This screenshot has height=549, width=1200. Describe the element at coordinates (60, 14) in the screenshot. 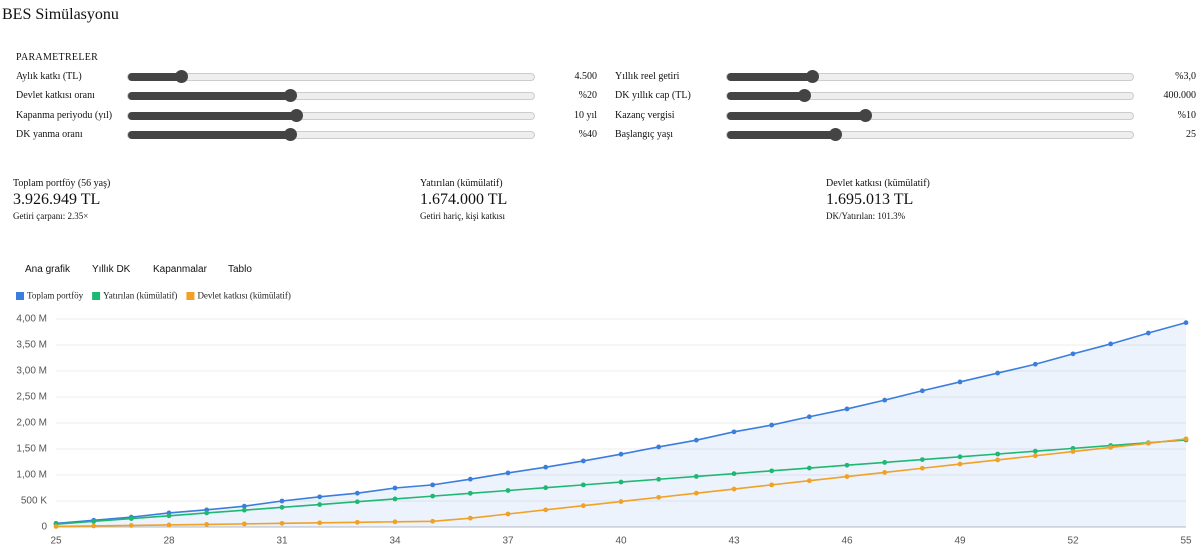

I see `page-title: BES Simülasyonu` at that location.